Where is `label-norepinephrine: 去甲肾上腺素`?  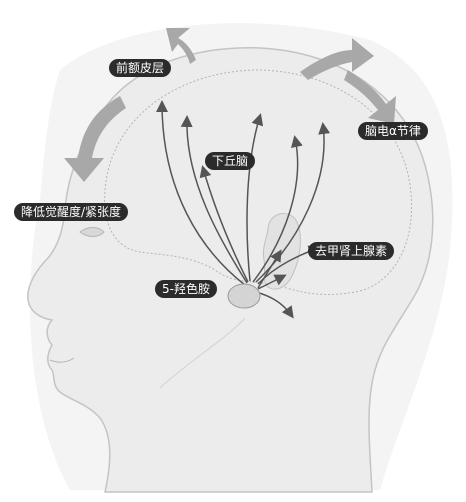 label-norepinephrine: 去甲肾上腺素 is located at coordinates (351, 251).